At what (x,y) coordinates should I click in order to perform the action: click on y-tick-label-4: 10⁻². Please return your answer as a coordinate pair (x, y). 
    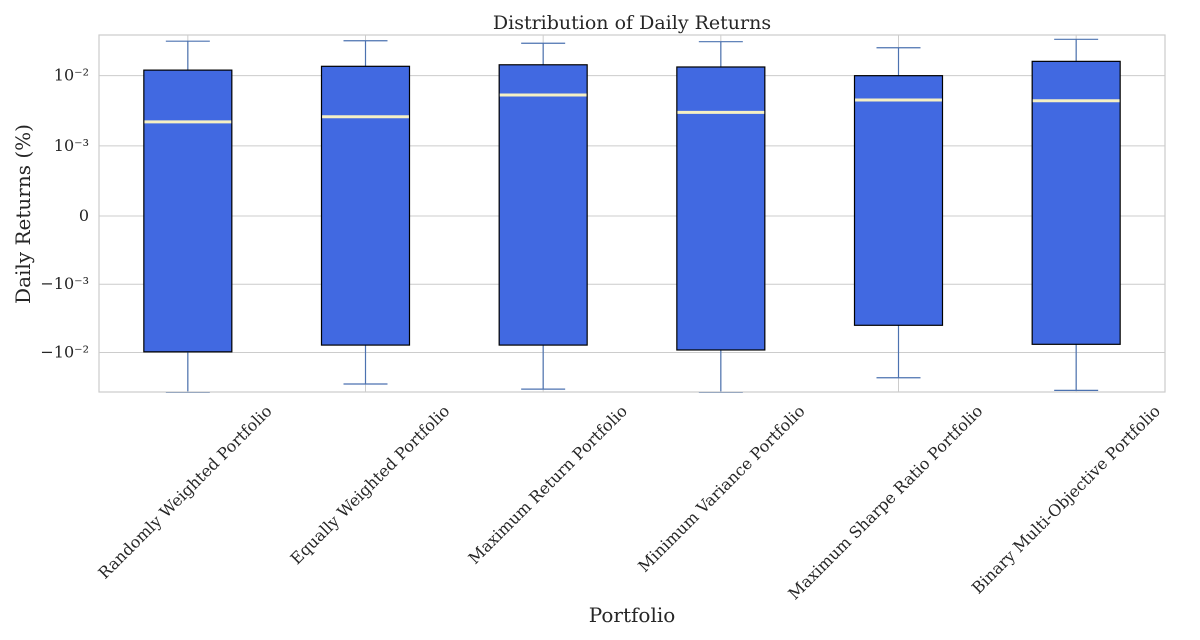
    Looking at the image, I should click on (71, 75).